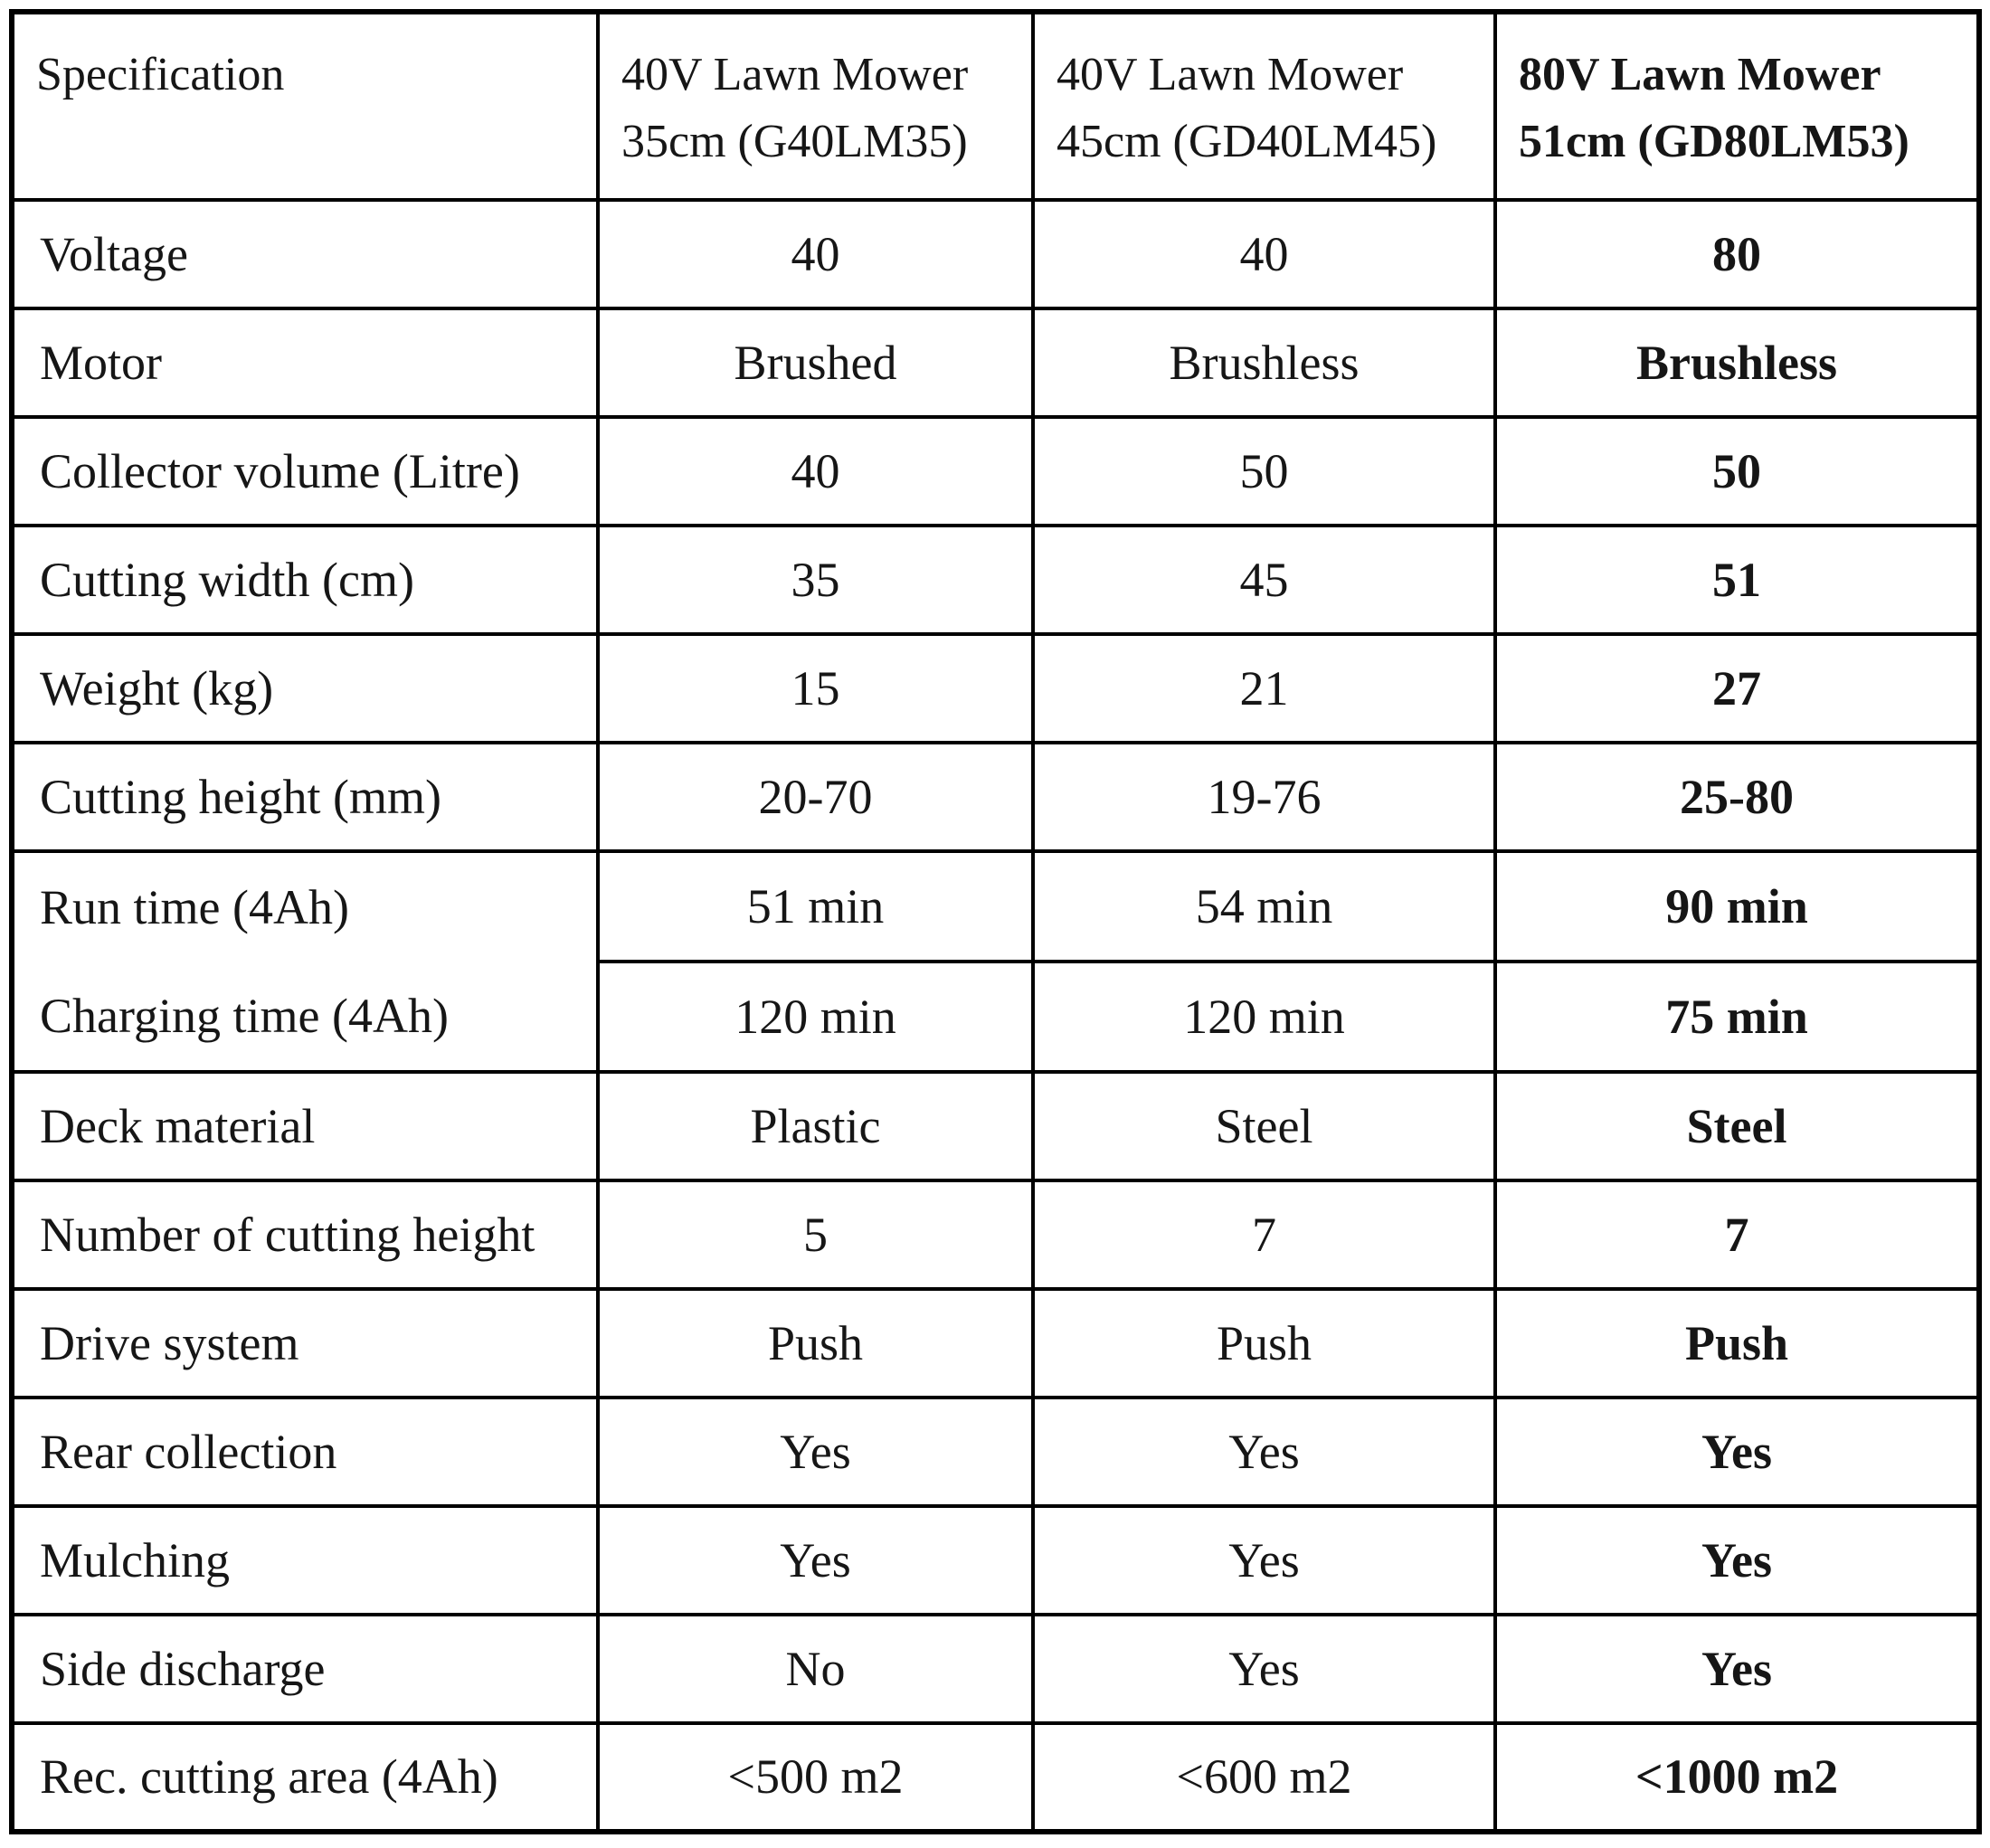 The width and height of the screenshot is (1990, 1848). I want to click on row-label: Collector volume (Litre), so click(305, 471).